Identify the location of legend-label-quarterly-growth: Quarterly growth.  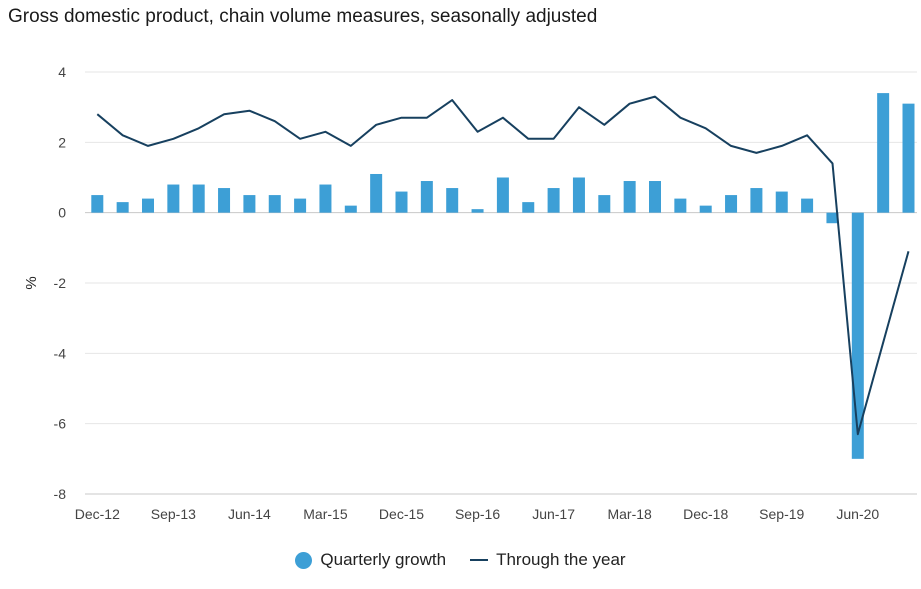
(383, 559).